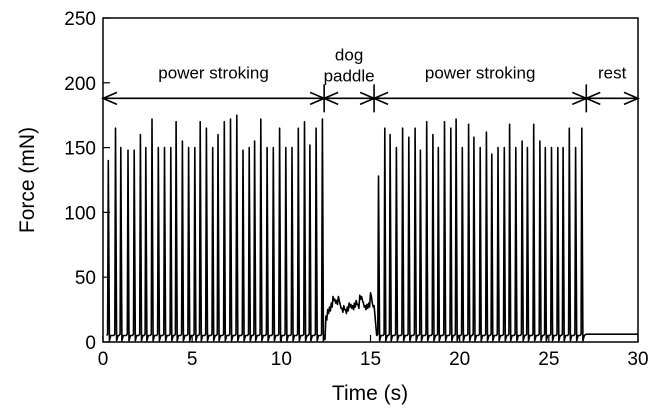  Describe the element at coordinates (27, 180) in the screenshot. I see `y-axis-title: Force (mN)` at that location.